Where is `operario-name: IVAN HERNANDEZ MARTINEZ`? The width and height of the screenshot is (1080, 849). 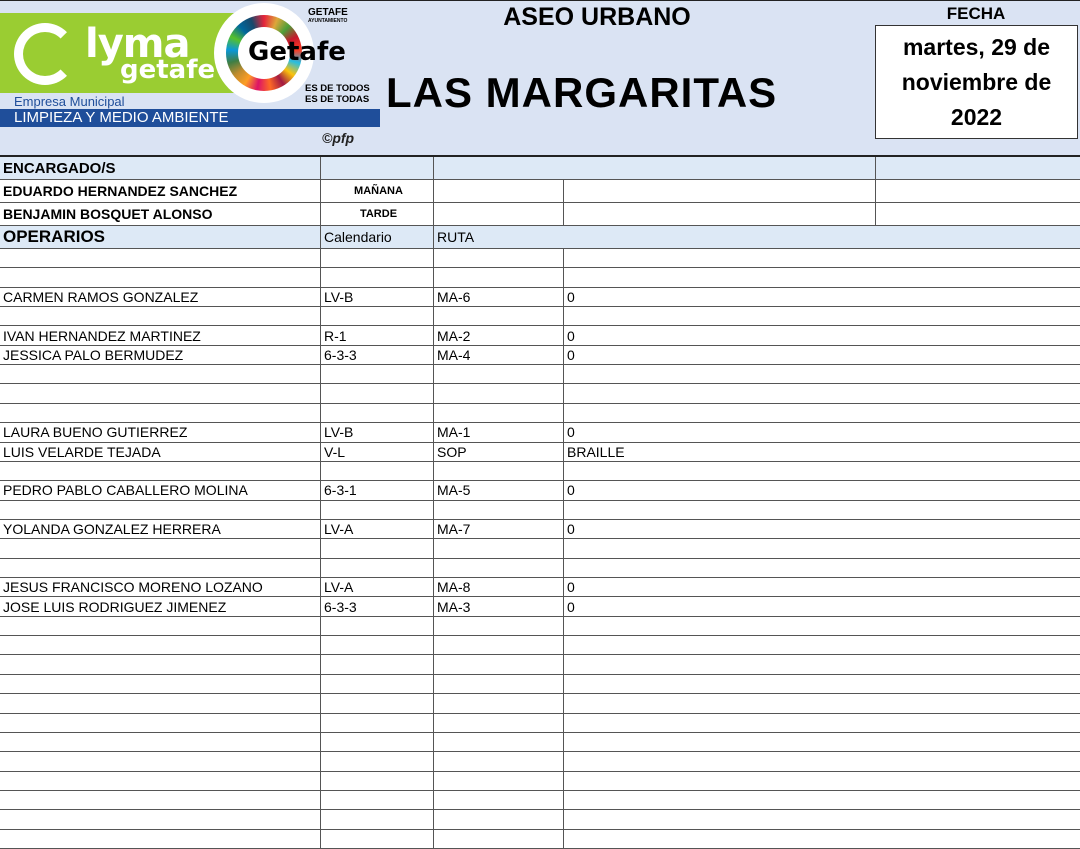 operario-name: IVAN HERNANDEZ MARTINEZ is located at coordinates (102, 335).